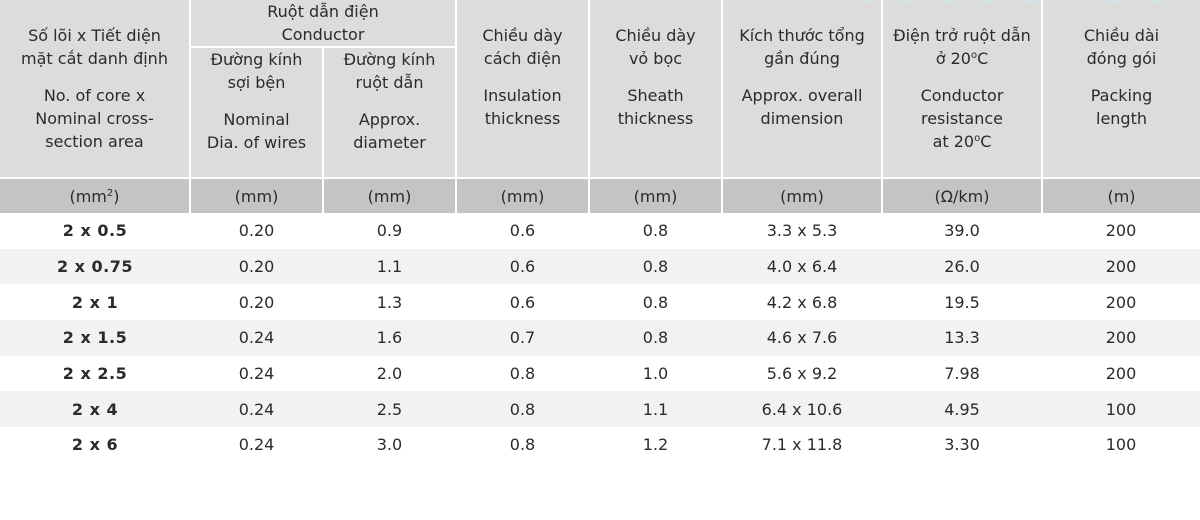  What do you see at coordinates (1010, 1) in the screenshot?
I see `top-decoration` at bounding box center [1010, 1].